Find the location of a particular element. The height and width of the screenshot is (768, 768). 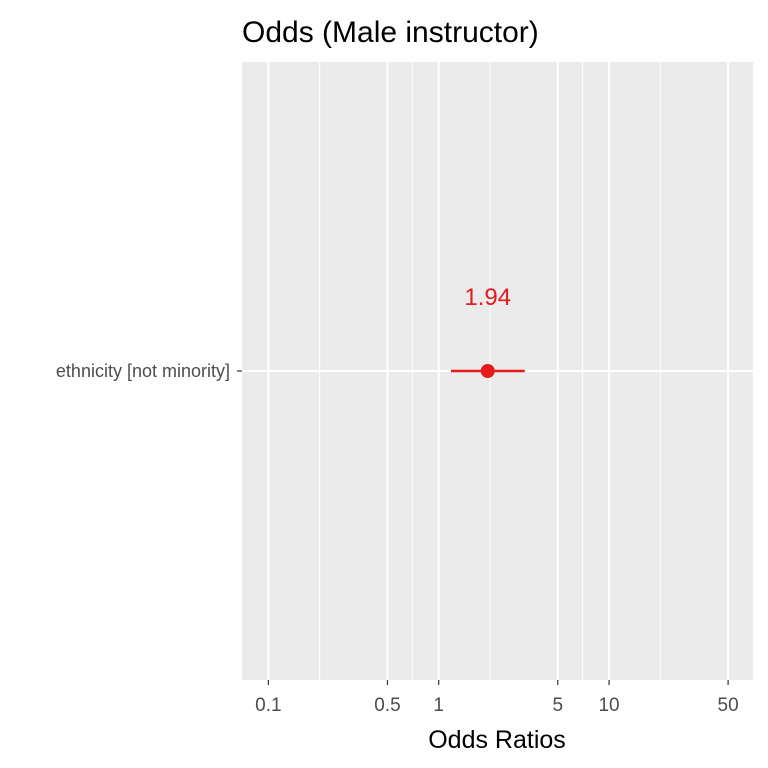

y-tick-label: ethnicity [not minority] is located at coordinates (143, 371).